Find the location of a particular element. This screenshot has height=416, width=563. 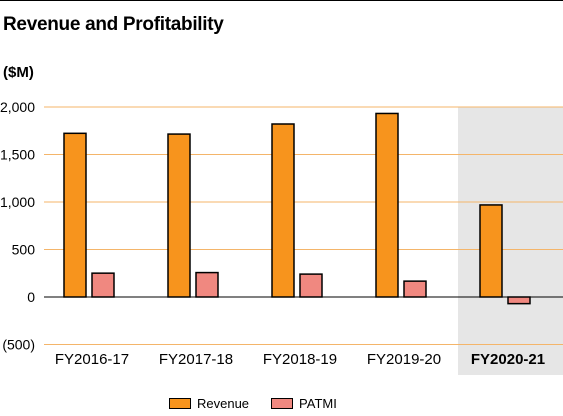

legend-swatch-patmi is located at coordinates (282, 403).